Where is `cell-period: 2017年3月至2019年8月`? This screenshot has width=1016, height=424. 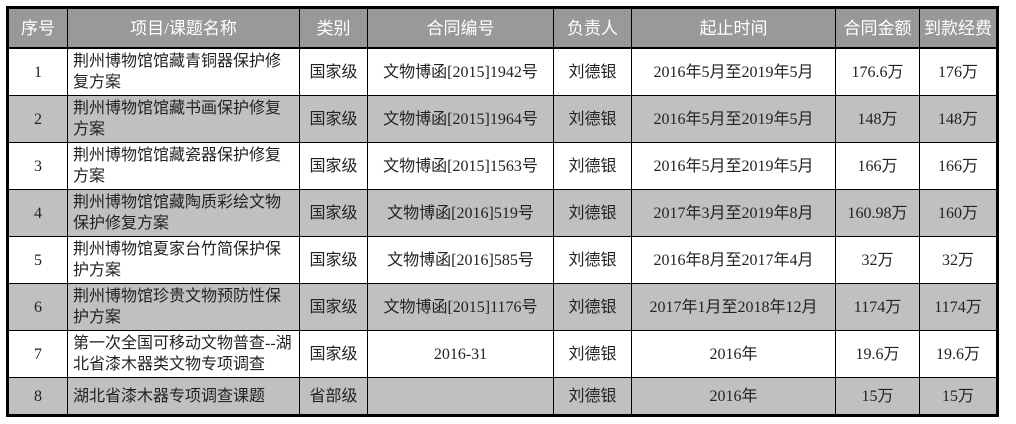
cell-period: 2017年3月至2019年8月 is located at coordinates (733, 213).